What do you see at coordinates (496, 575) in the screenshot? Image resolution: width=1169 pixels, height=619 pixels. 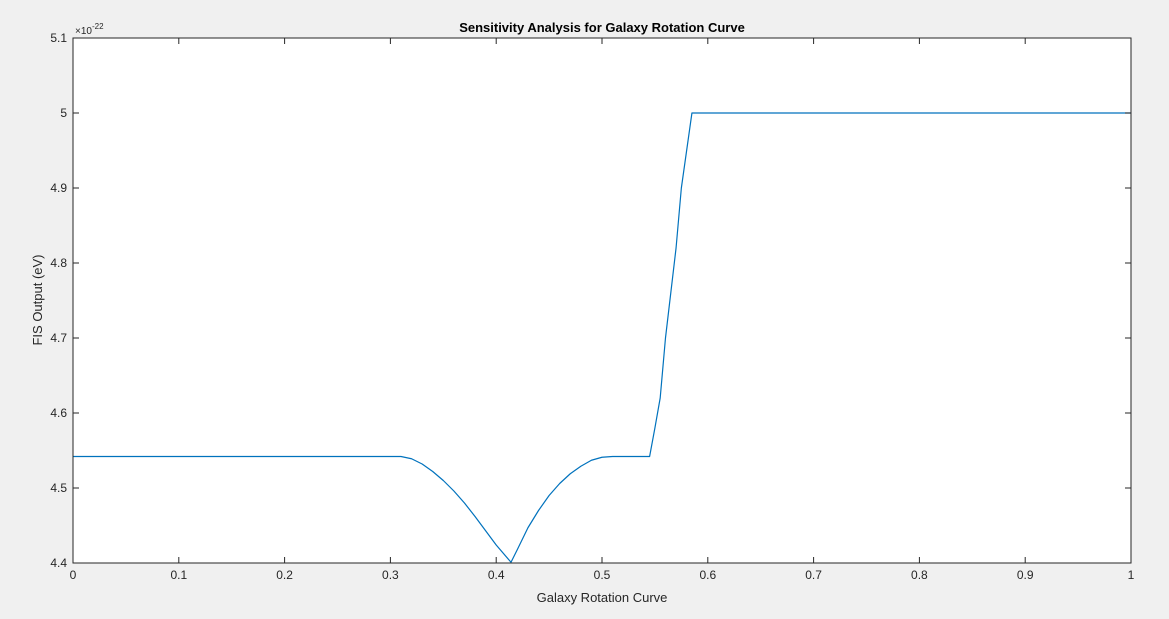 I see `x-tick-label: 0.4` at bounding box center [496, 575].